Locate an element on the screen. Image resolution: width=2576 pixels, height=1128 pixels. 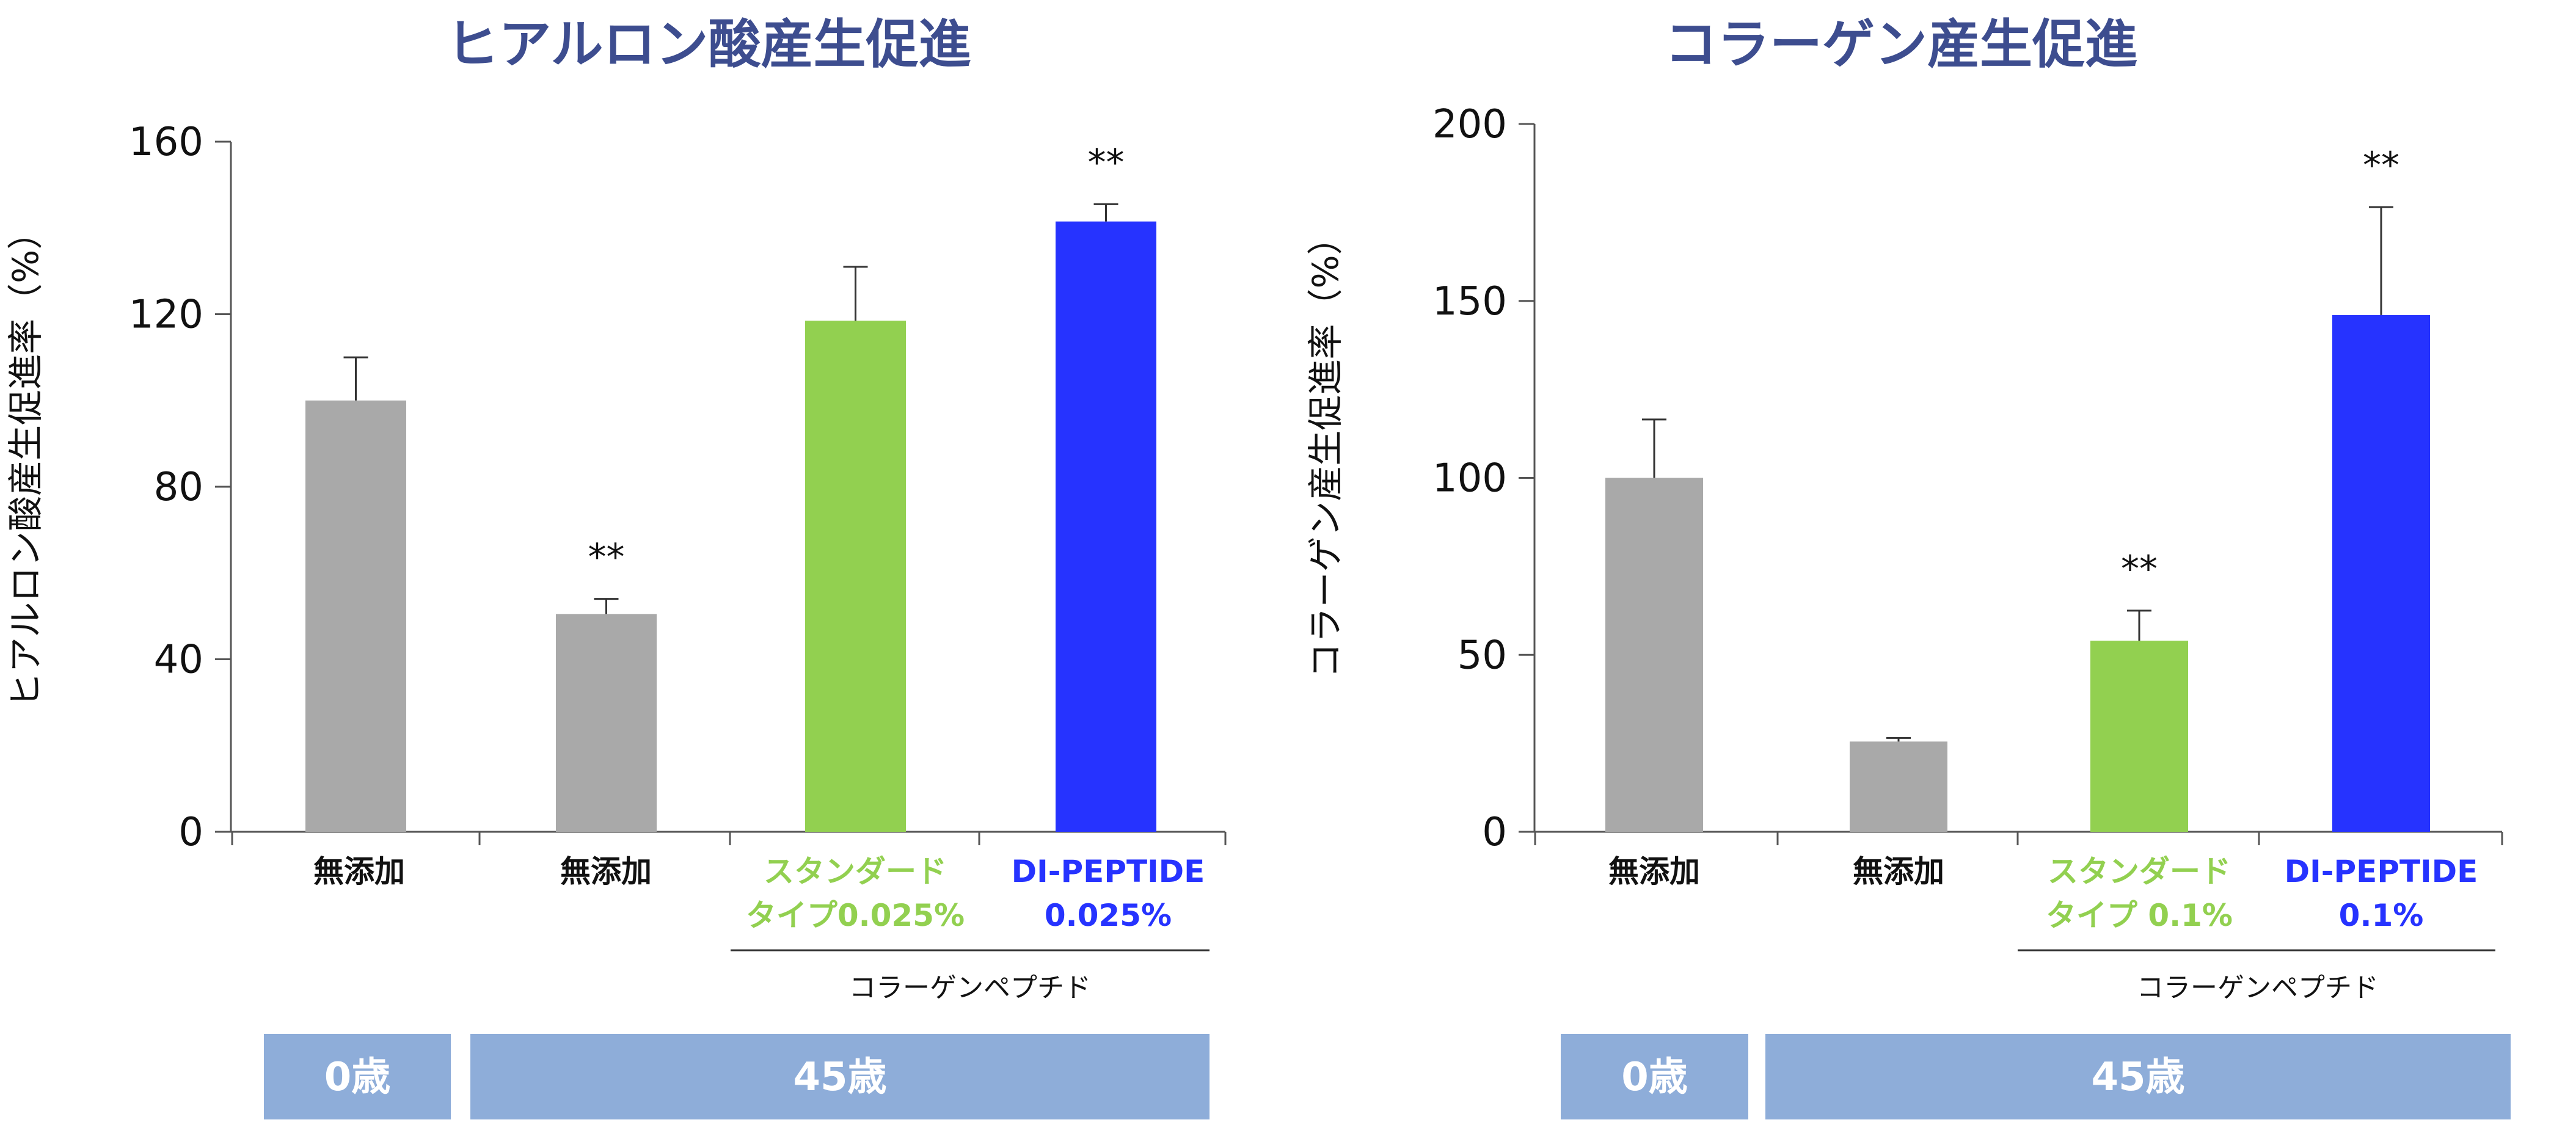
y-tick-label: 120 is located at coordinates (166, 316).